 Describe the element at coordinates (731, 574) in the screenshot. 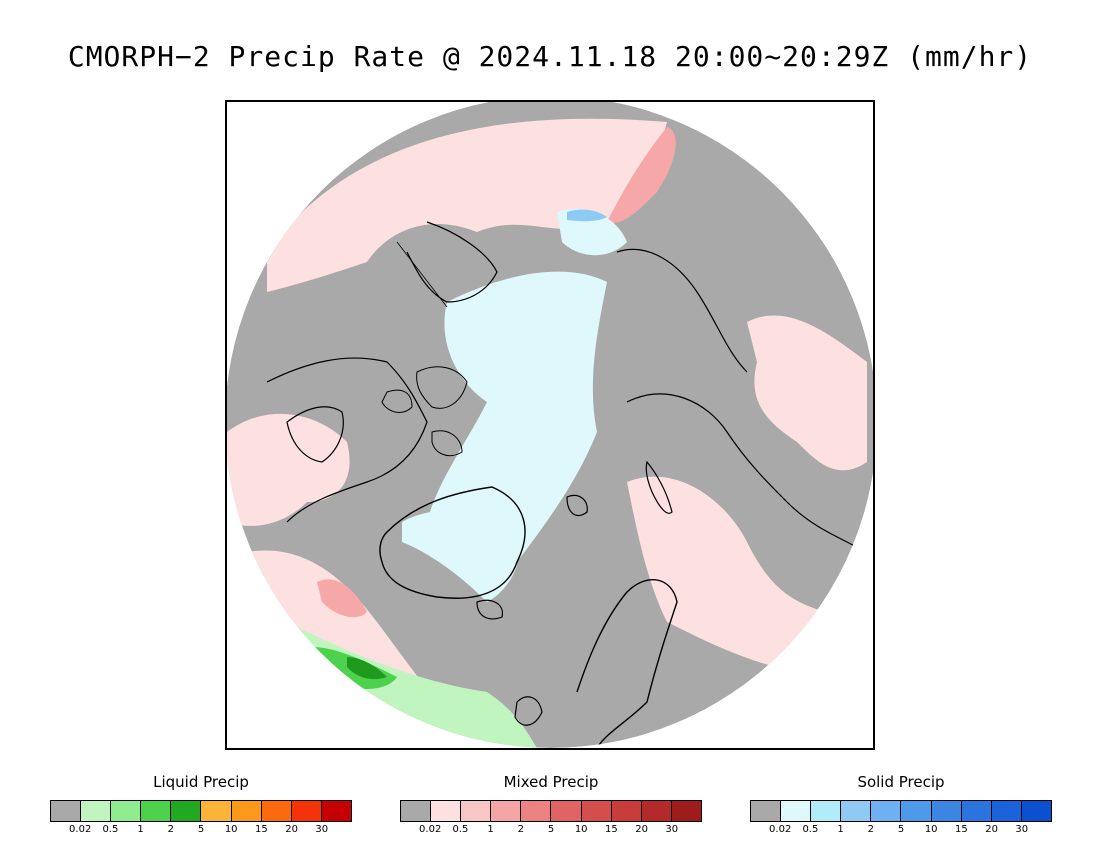

I see `mixed-precip-region-eurasia` at that location.